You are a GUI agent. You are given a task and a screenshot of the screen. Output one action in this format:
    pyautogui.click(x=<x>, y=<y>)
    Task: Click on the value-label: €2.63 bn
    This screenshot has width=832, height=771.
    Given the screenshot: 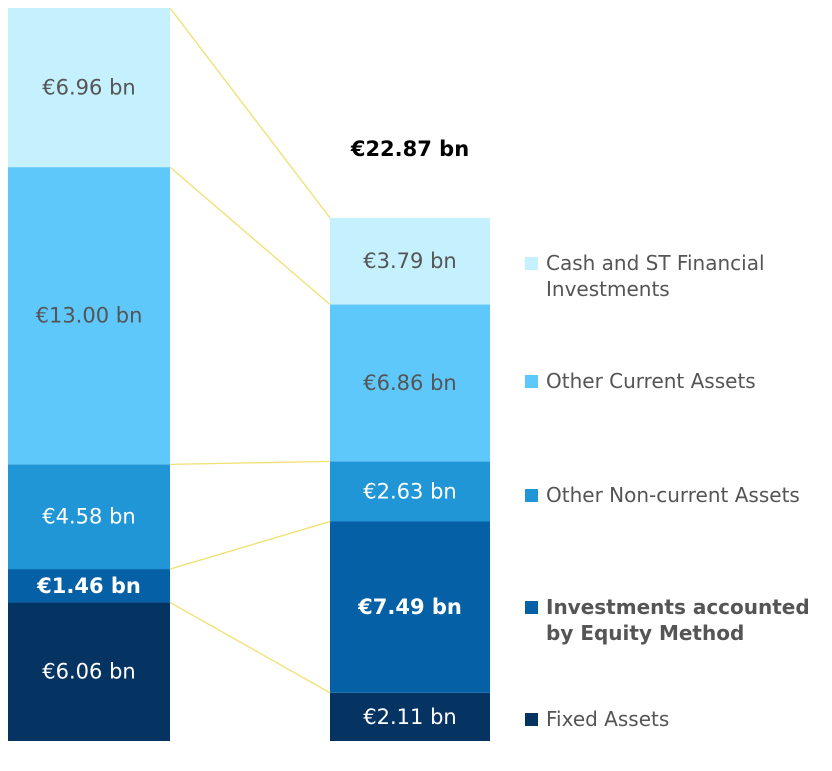 What is the action you would take?
    pyautogui.click(x=409, y=491)
    